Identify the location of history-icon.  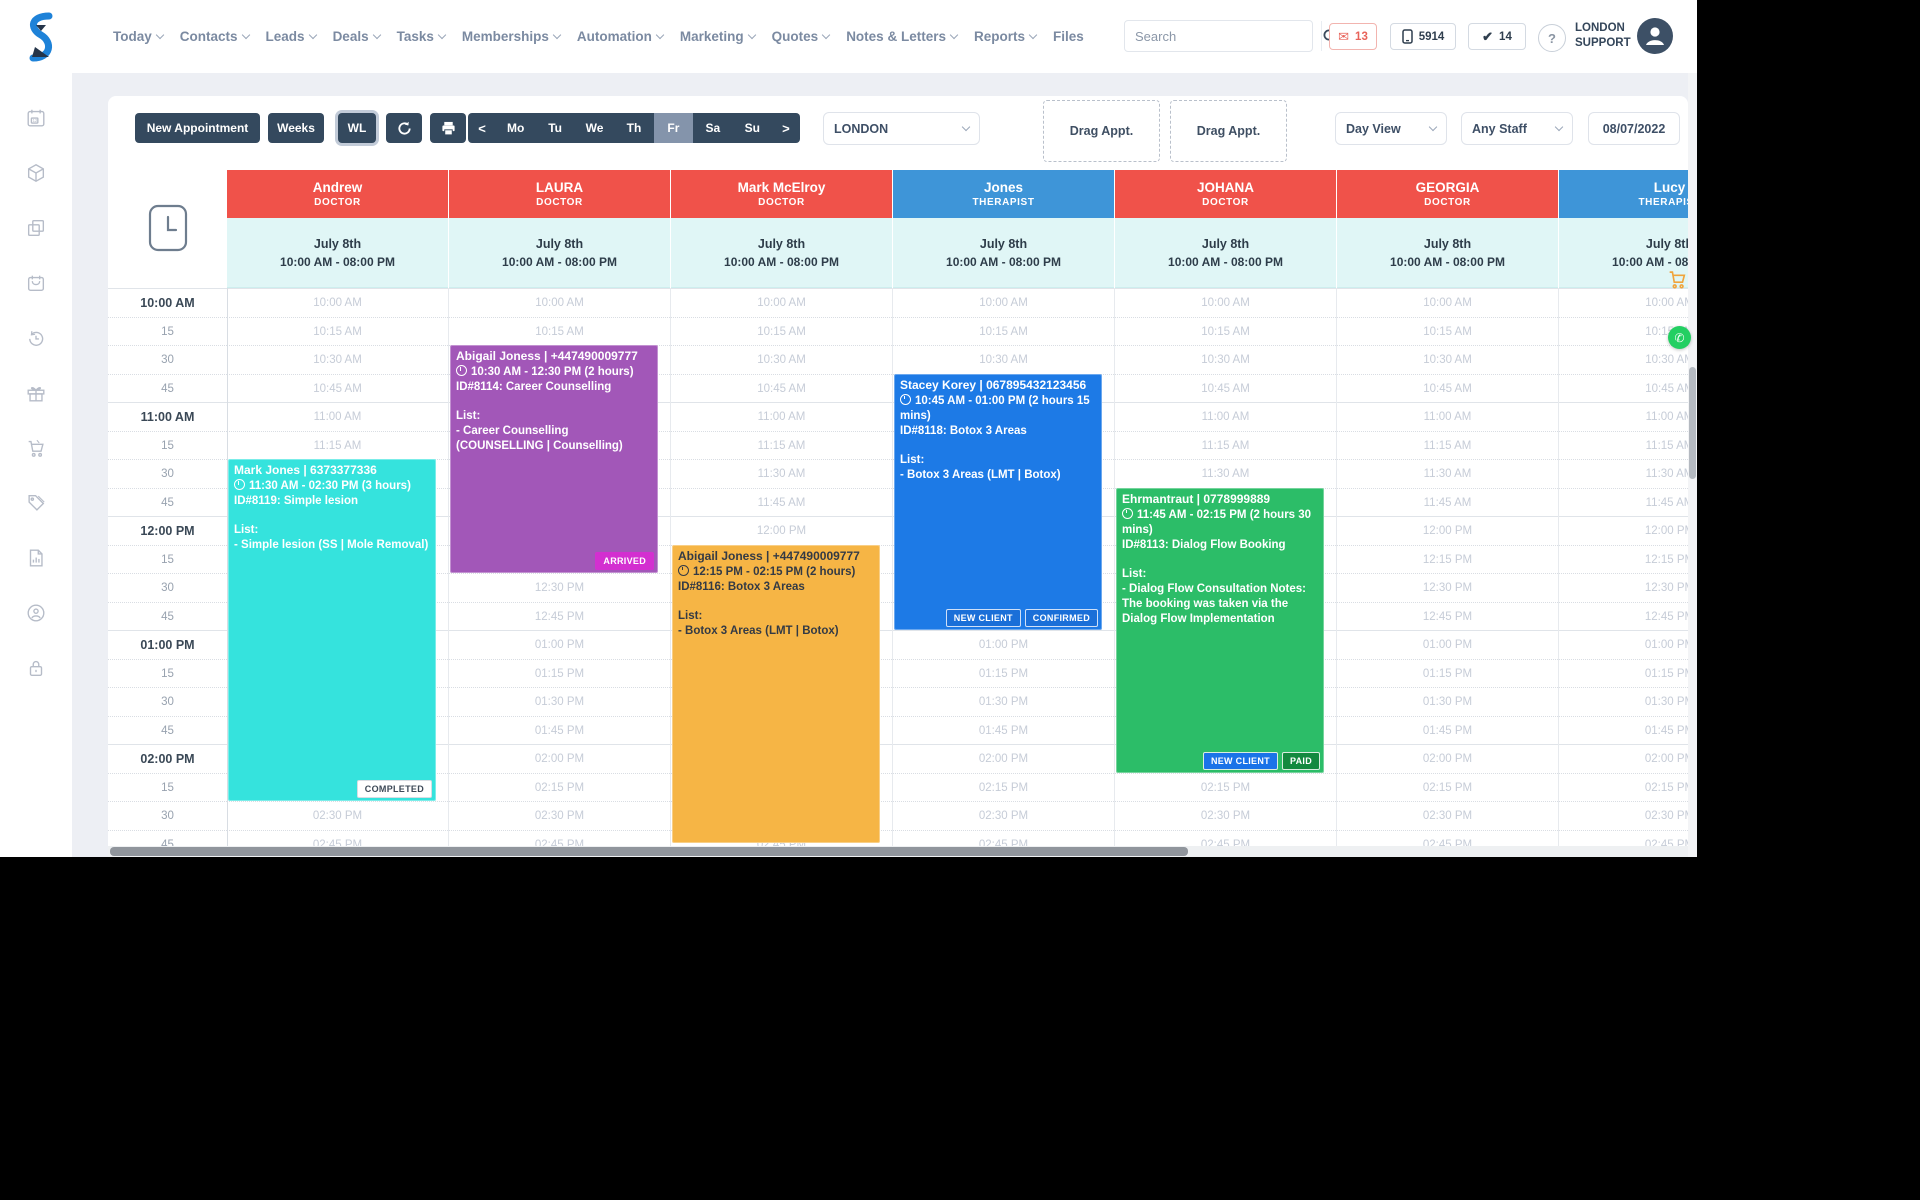
(36, 338).